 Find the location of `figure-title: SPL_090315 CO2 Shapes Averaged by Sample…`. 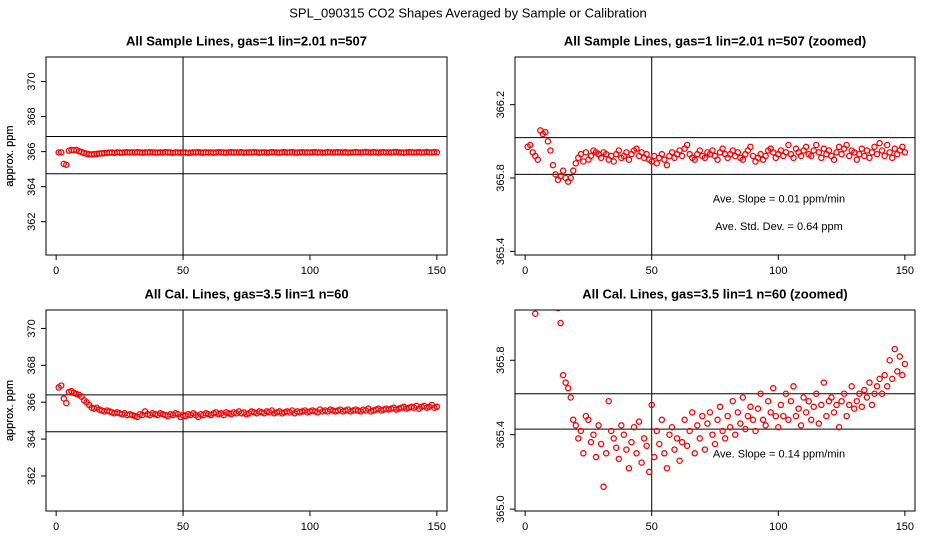

figure-title: SPL_090315 CO2 Shapes Averaged by Sample… is located at coordinates (468, 12).